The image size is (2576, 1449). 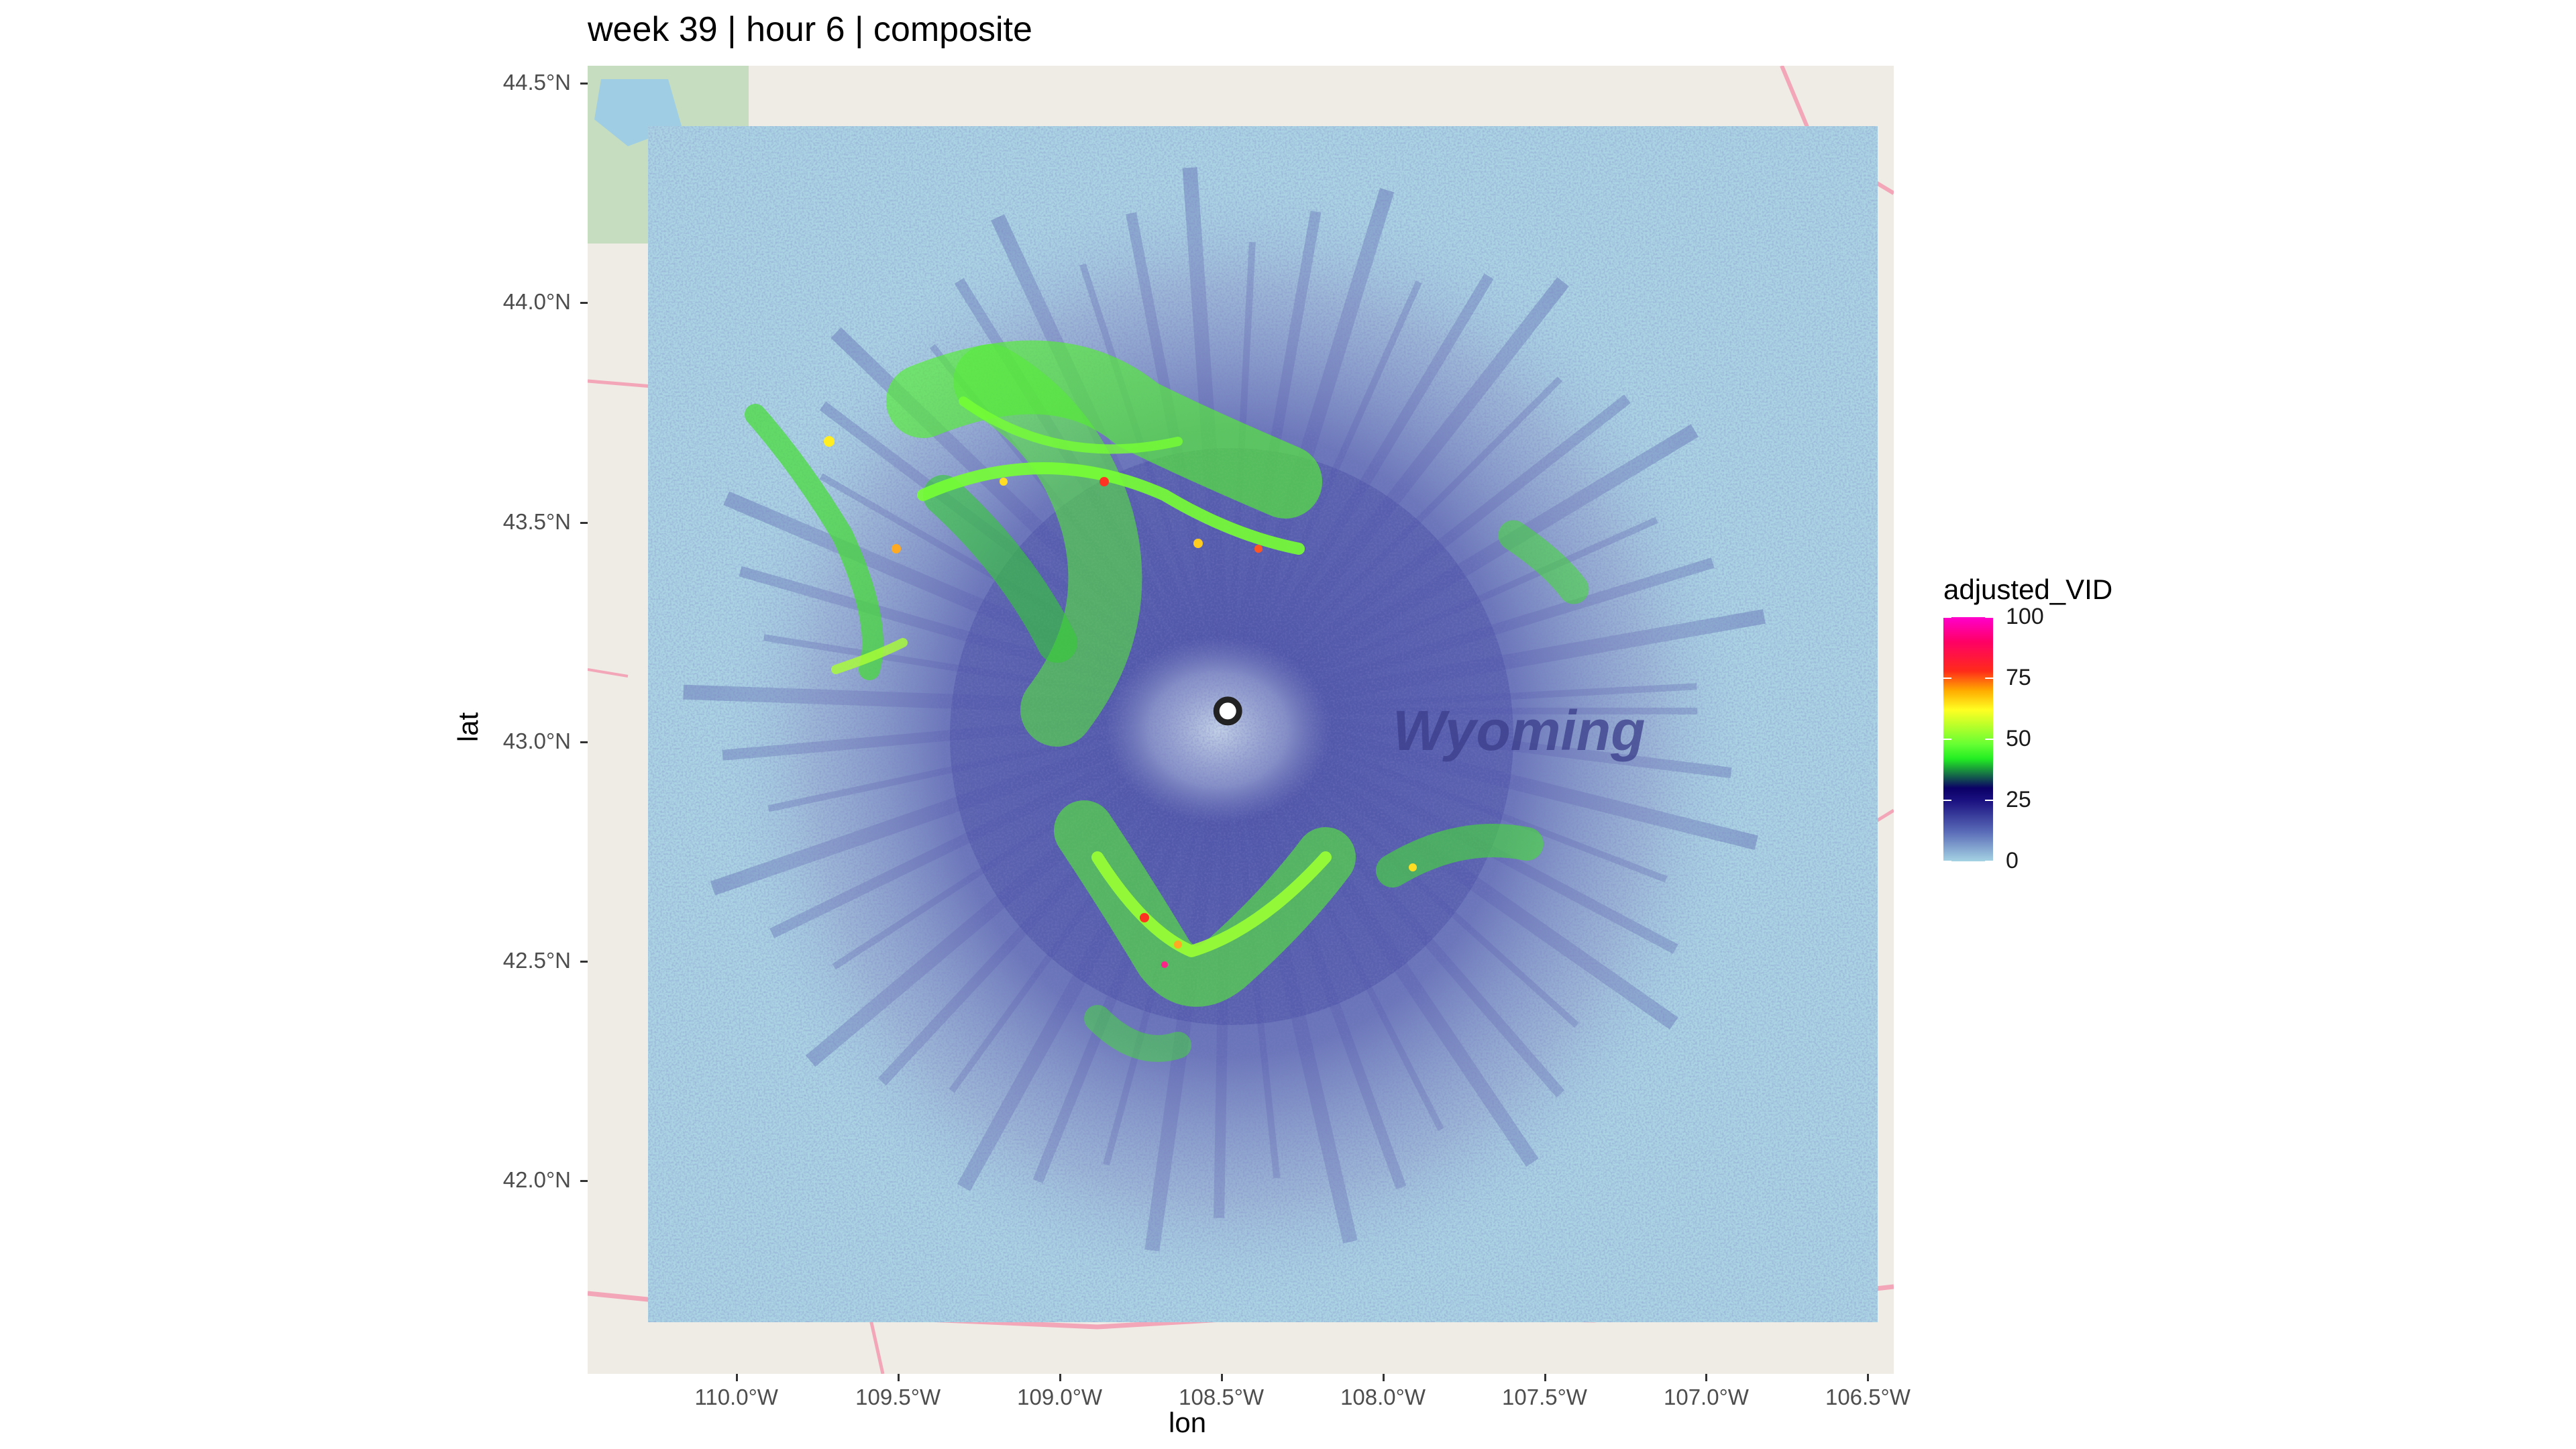 What do you see at coordinates (1060, 1397) in the screenshot?
I see `x-tick-label: 109.0°W` at bounding box center [1060, 1397].